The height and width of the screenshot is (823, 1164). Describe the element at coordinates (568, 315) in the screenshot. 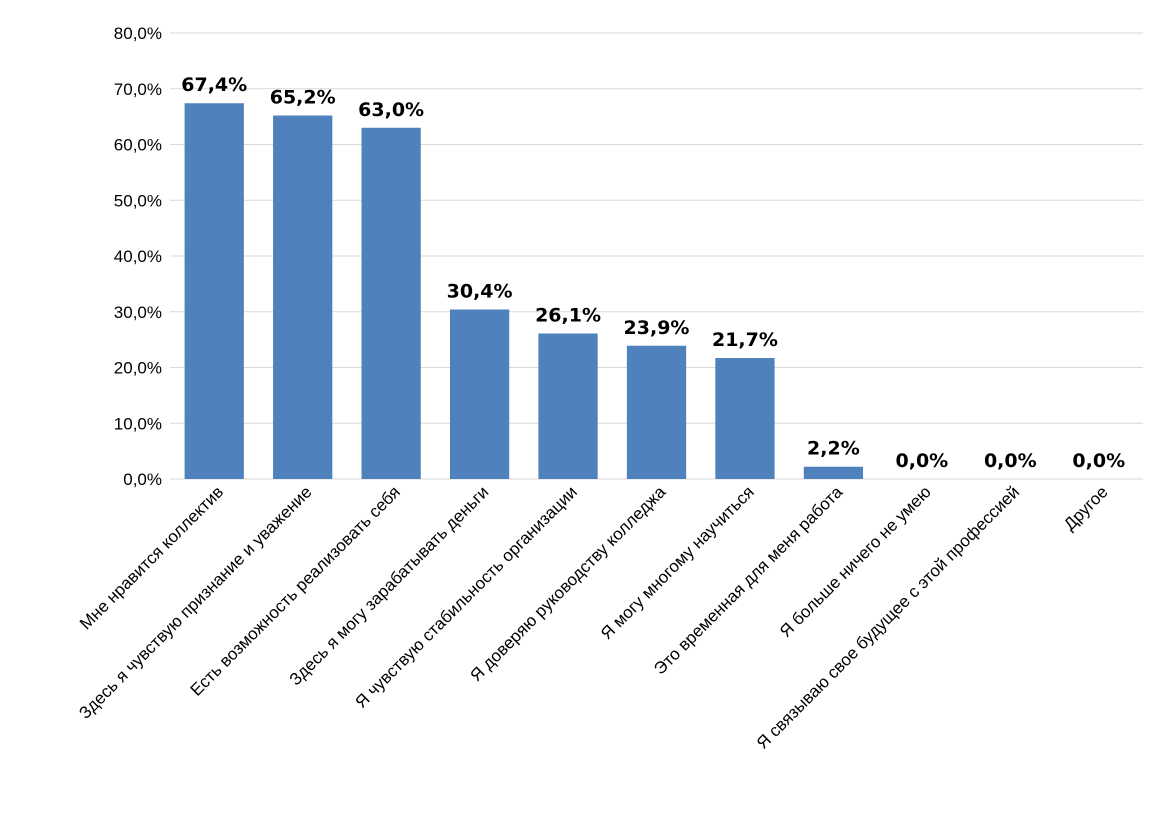

I see `data-label: 26,1%` at that location.